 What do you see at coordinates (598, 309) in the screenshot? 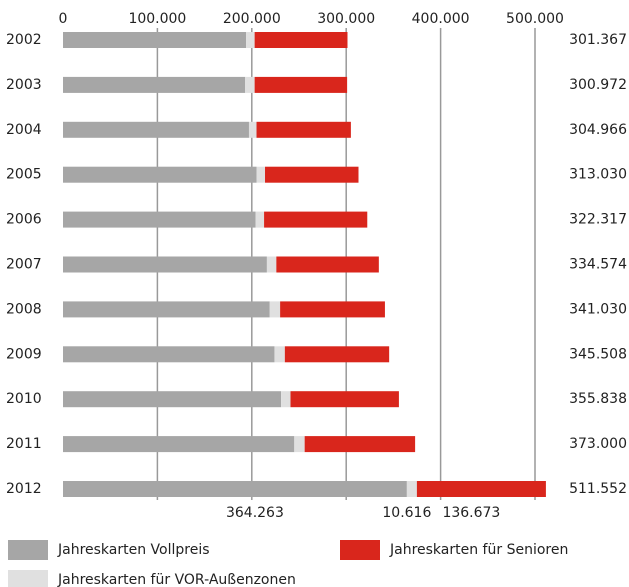
I see `total-label: 341.030` at bounding box center [598, 309].